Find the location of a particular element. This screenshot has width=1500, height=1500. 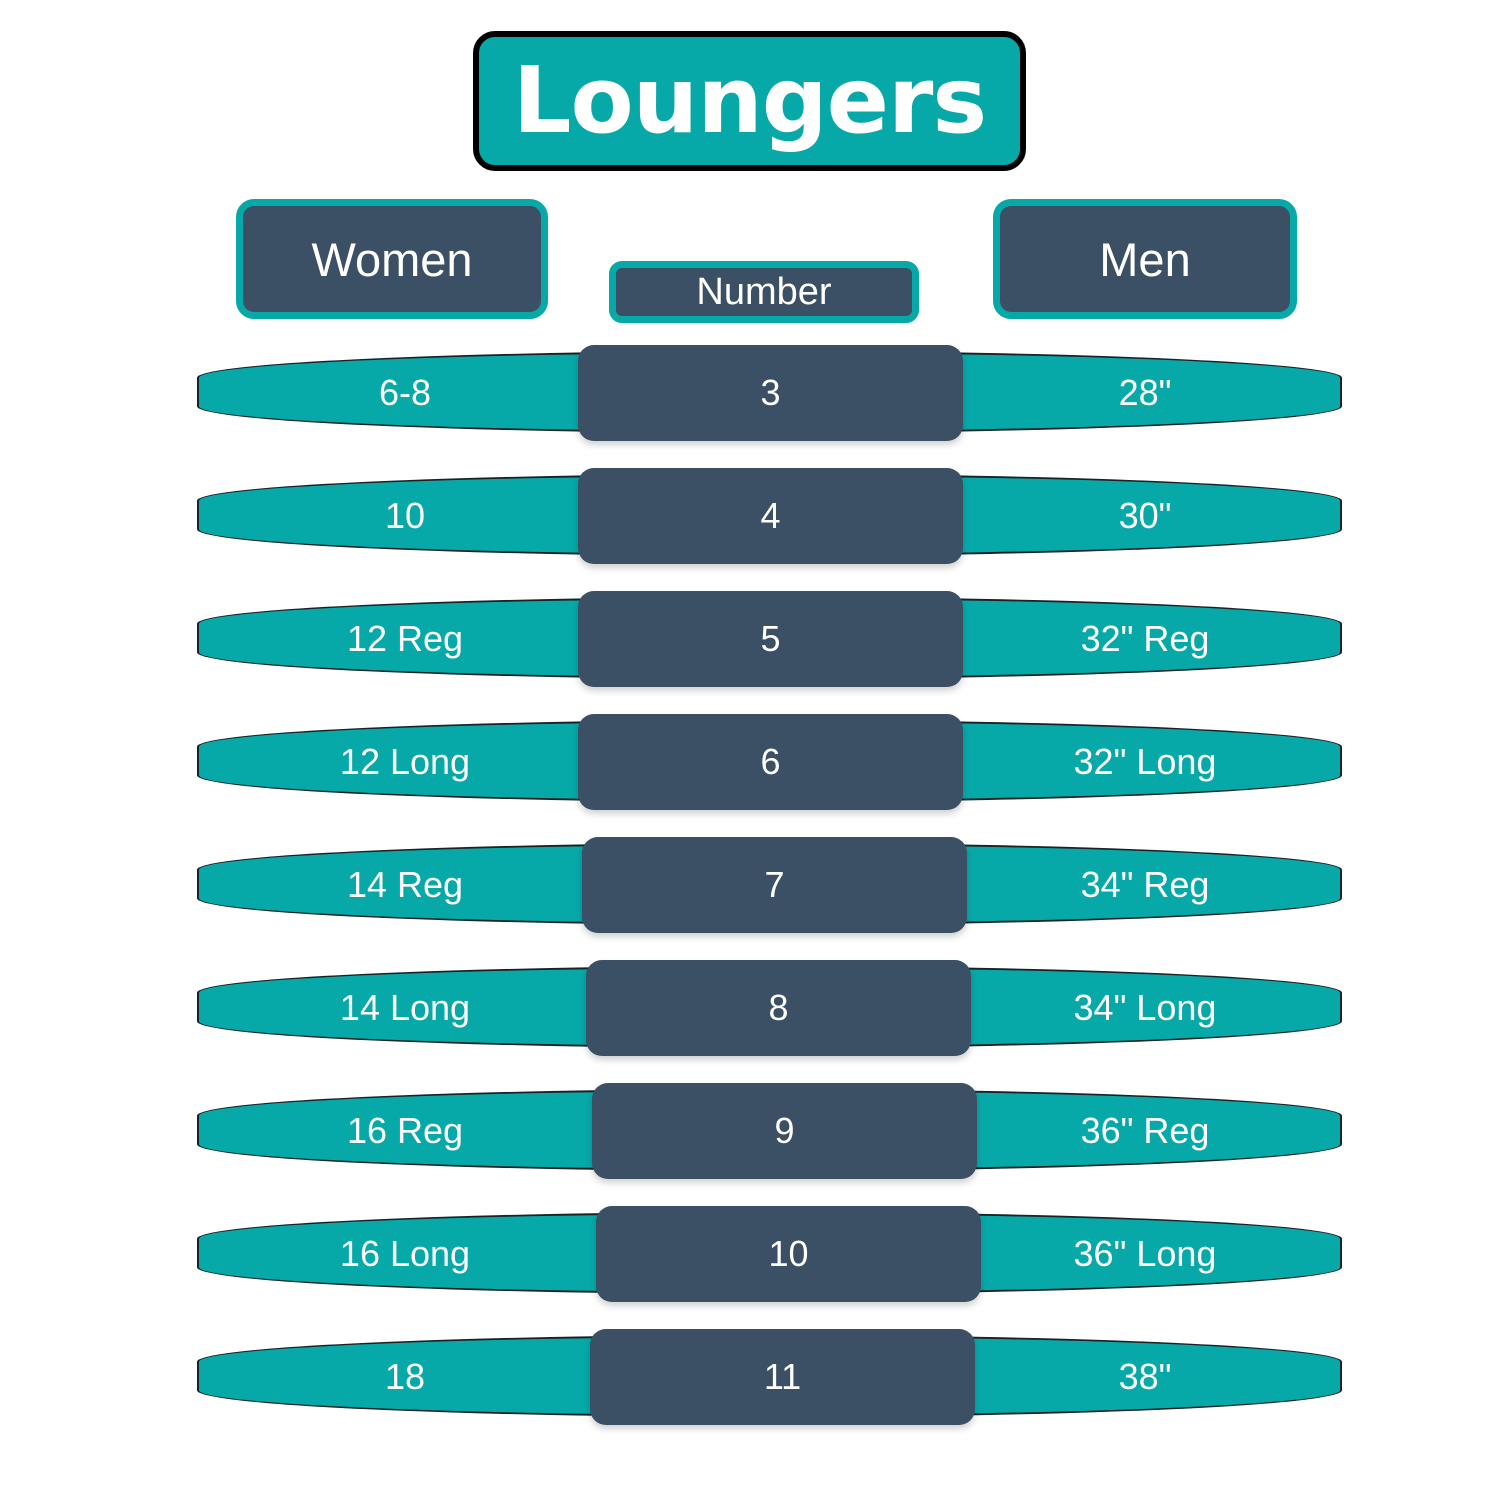

cell-number-box: 3 is located at coordinates (770, 393).